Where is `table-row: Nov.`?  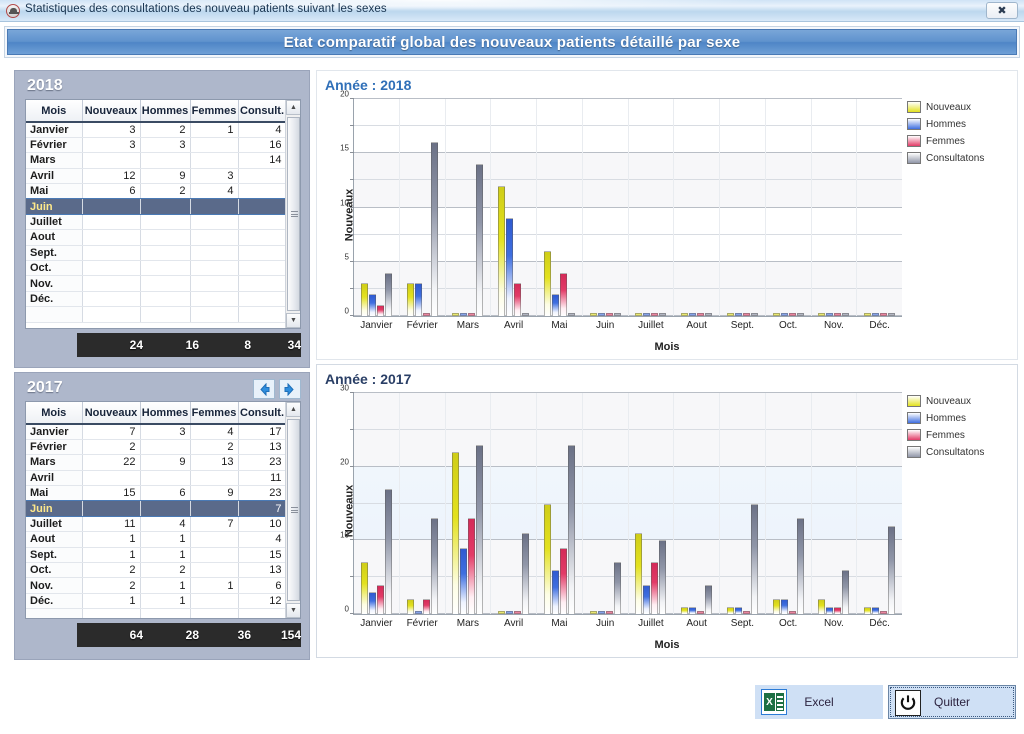
table-row: Nov. is located at coordinates (156, 283).